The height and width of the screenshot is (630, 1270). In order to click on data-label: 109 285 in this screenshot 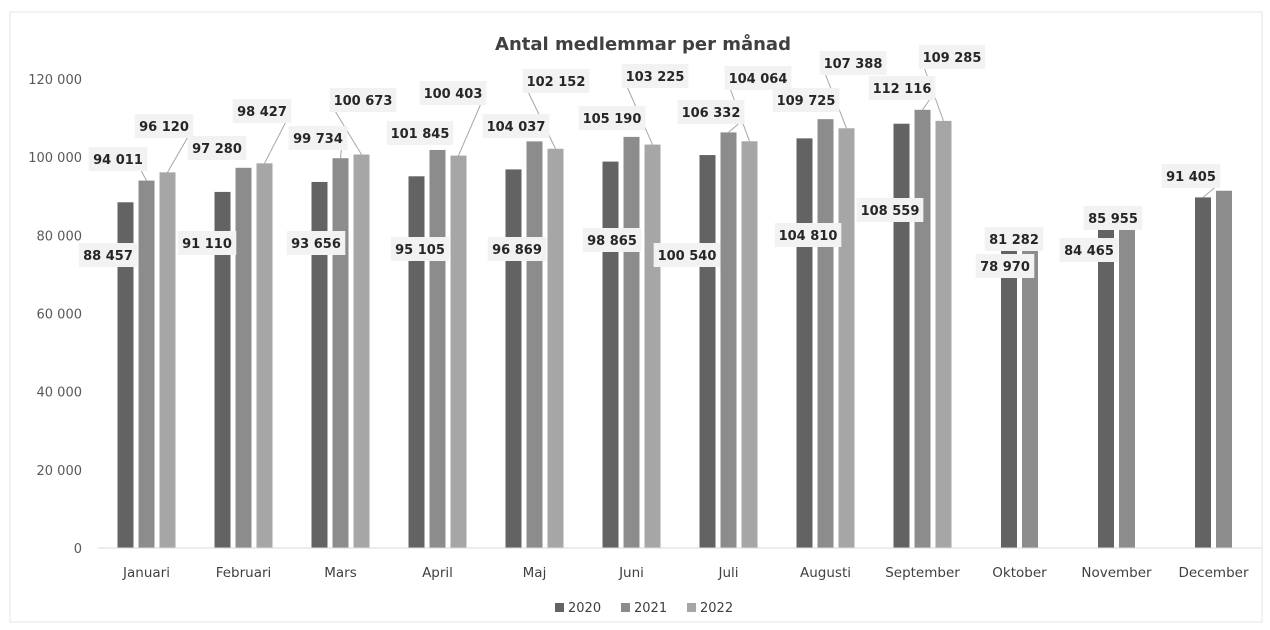, I will do `click(952, 58)`.